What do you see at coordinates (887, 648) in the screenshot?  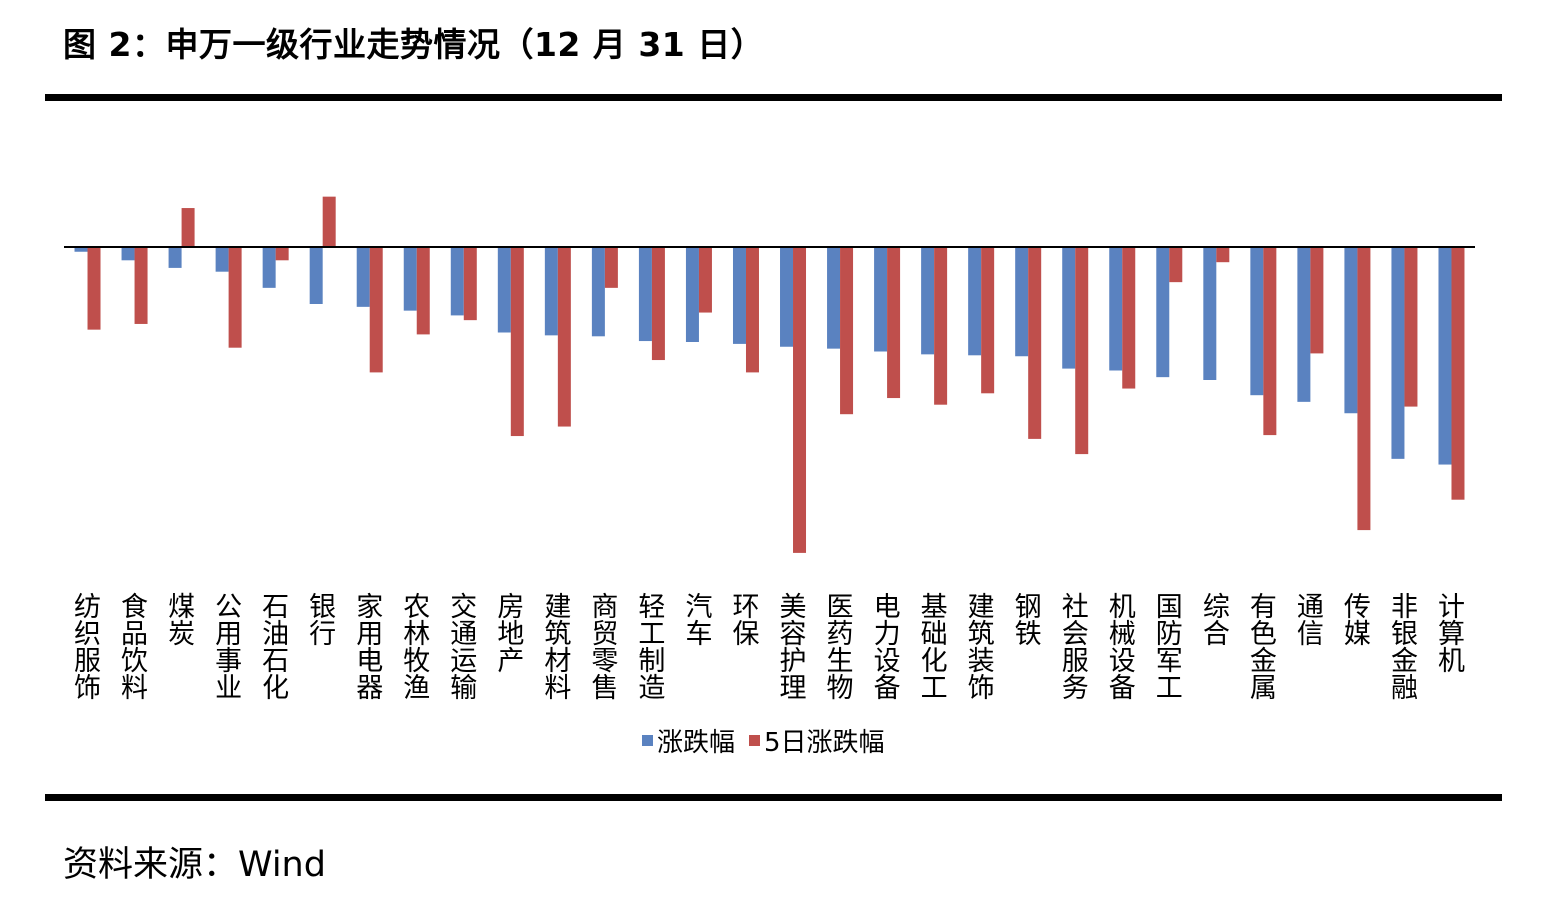 I see `category-label: 电力设备` at bounding box center [887, 648].